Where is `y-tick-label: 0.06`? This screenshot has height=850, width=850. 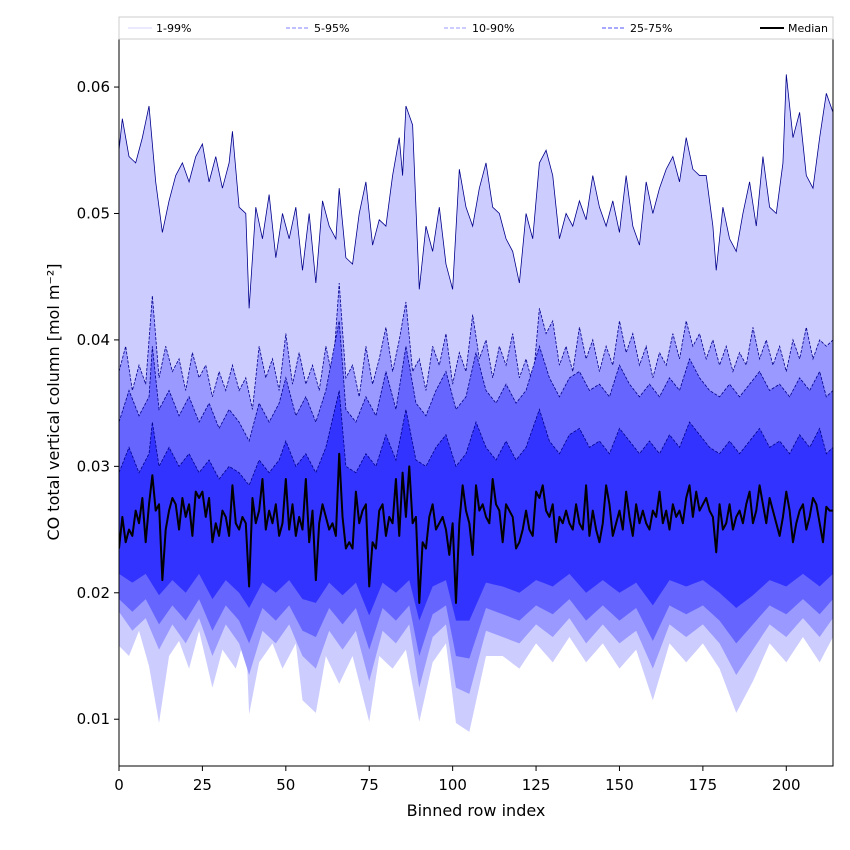 y-tick-label: 0.06 is located at coordinates (93, 87).